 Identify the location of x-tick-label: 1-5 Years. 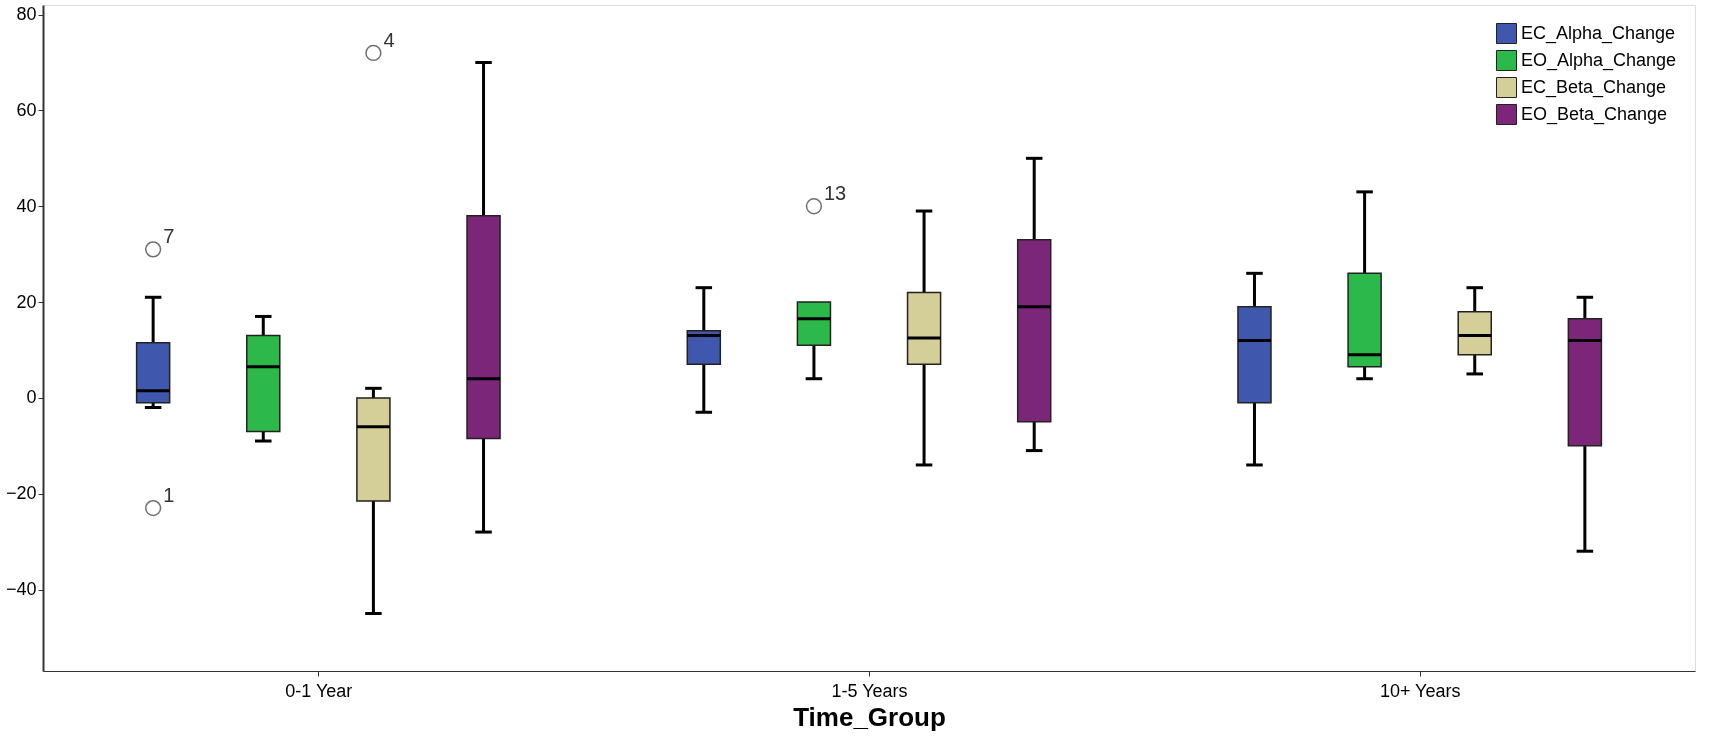
(869, 690).